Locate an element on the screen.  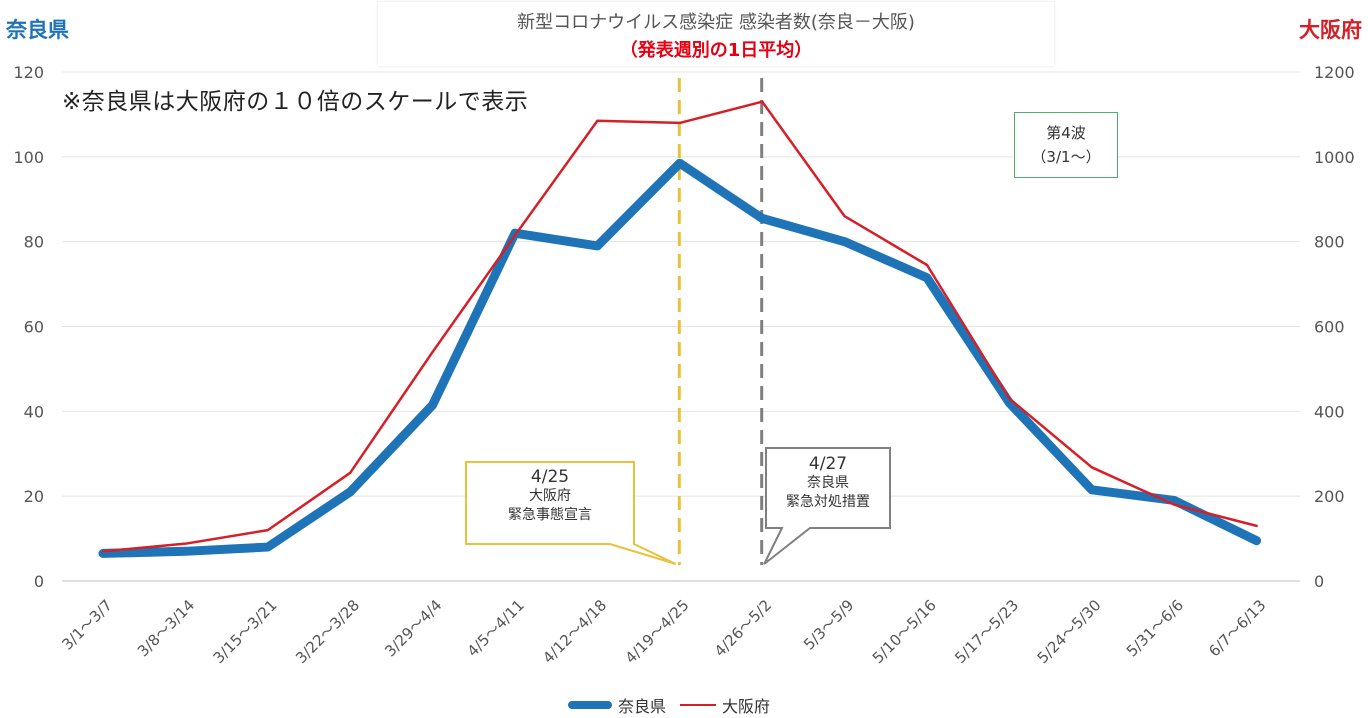
left-tick-label: 20 is located at coordinates (34, 496).